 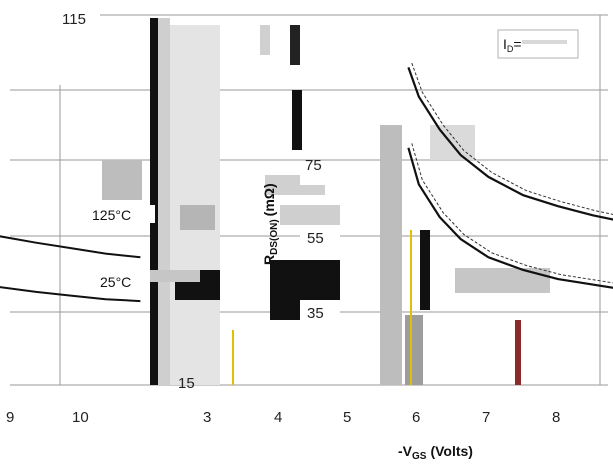 I want to click on y-tick-55: 55, so click(x=315, y=238).